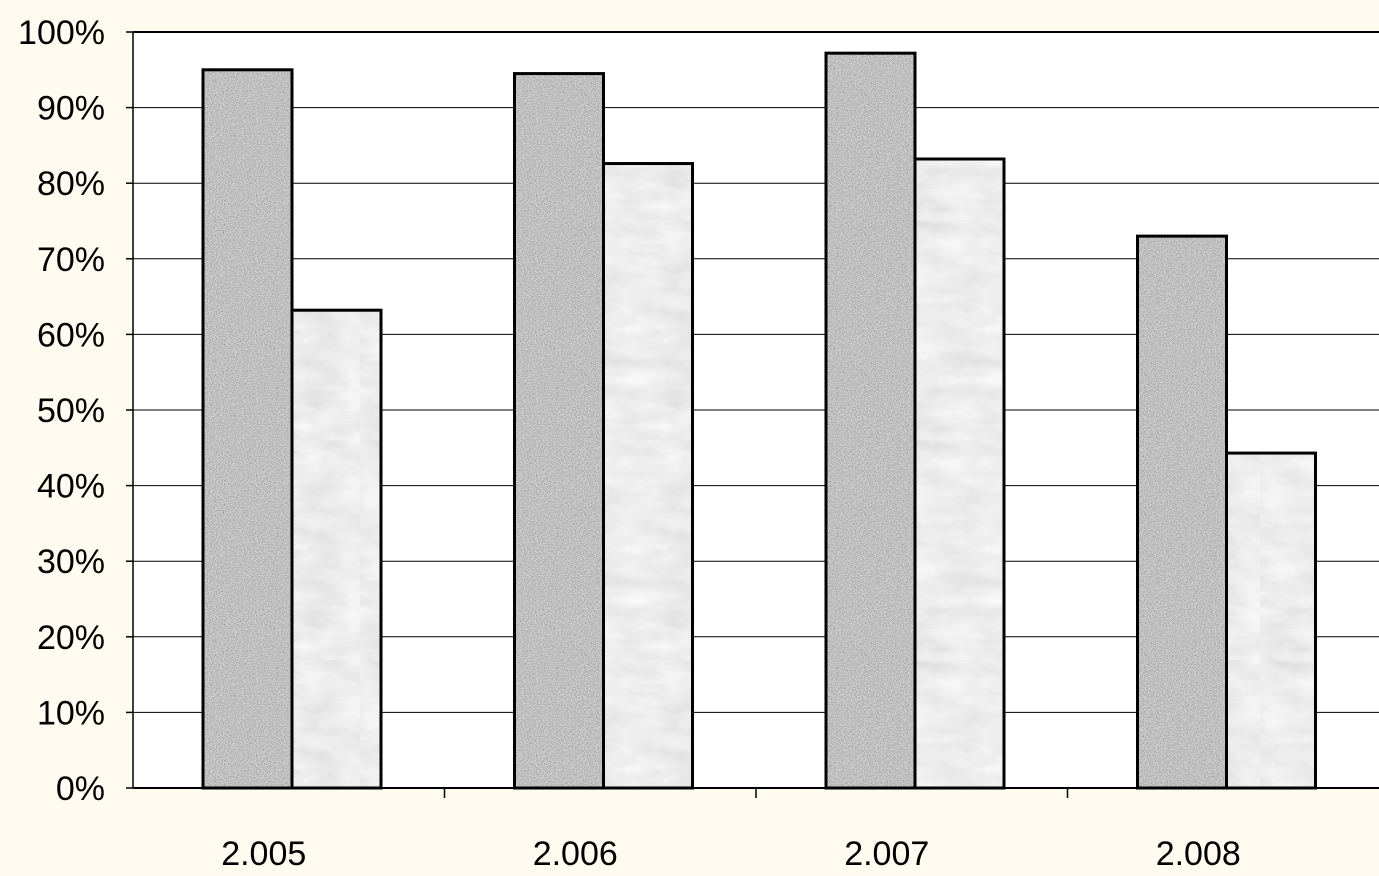 The image size is (1379, 876). I want to click on x-tick-label: 2.005, so click(263, 853).